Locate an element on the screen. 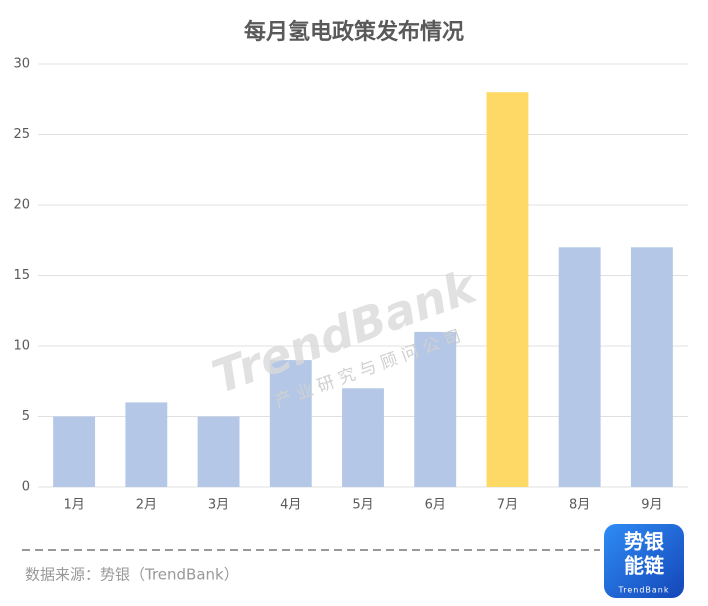 The image size is (708, 606). y-tick-label: 20 is located at coordinates (21, 205).